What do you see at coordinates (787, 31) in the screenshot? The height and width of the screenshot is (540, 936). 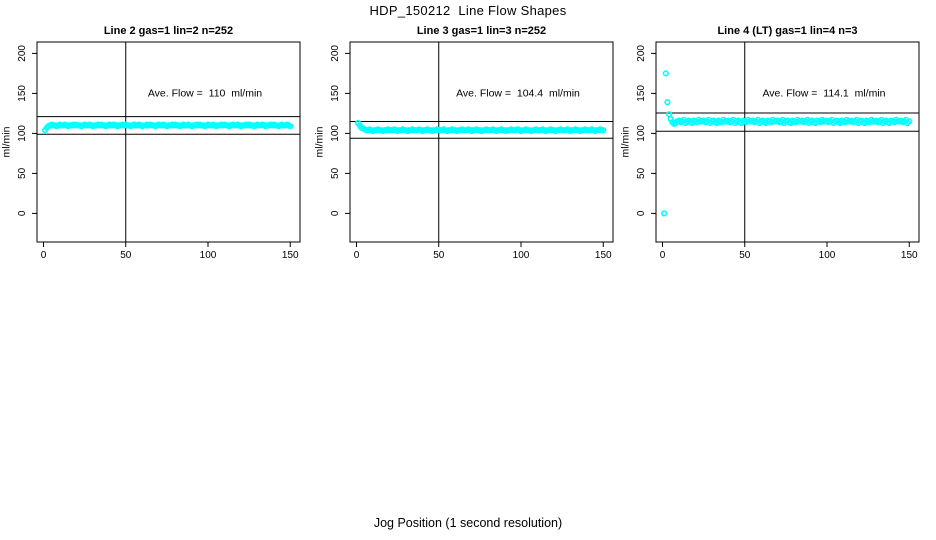 I see `panel-title: Line 4 (LT) gas=1 lin=4 n=3` at bounding box center [787, 31].